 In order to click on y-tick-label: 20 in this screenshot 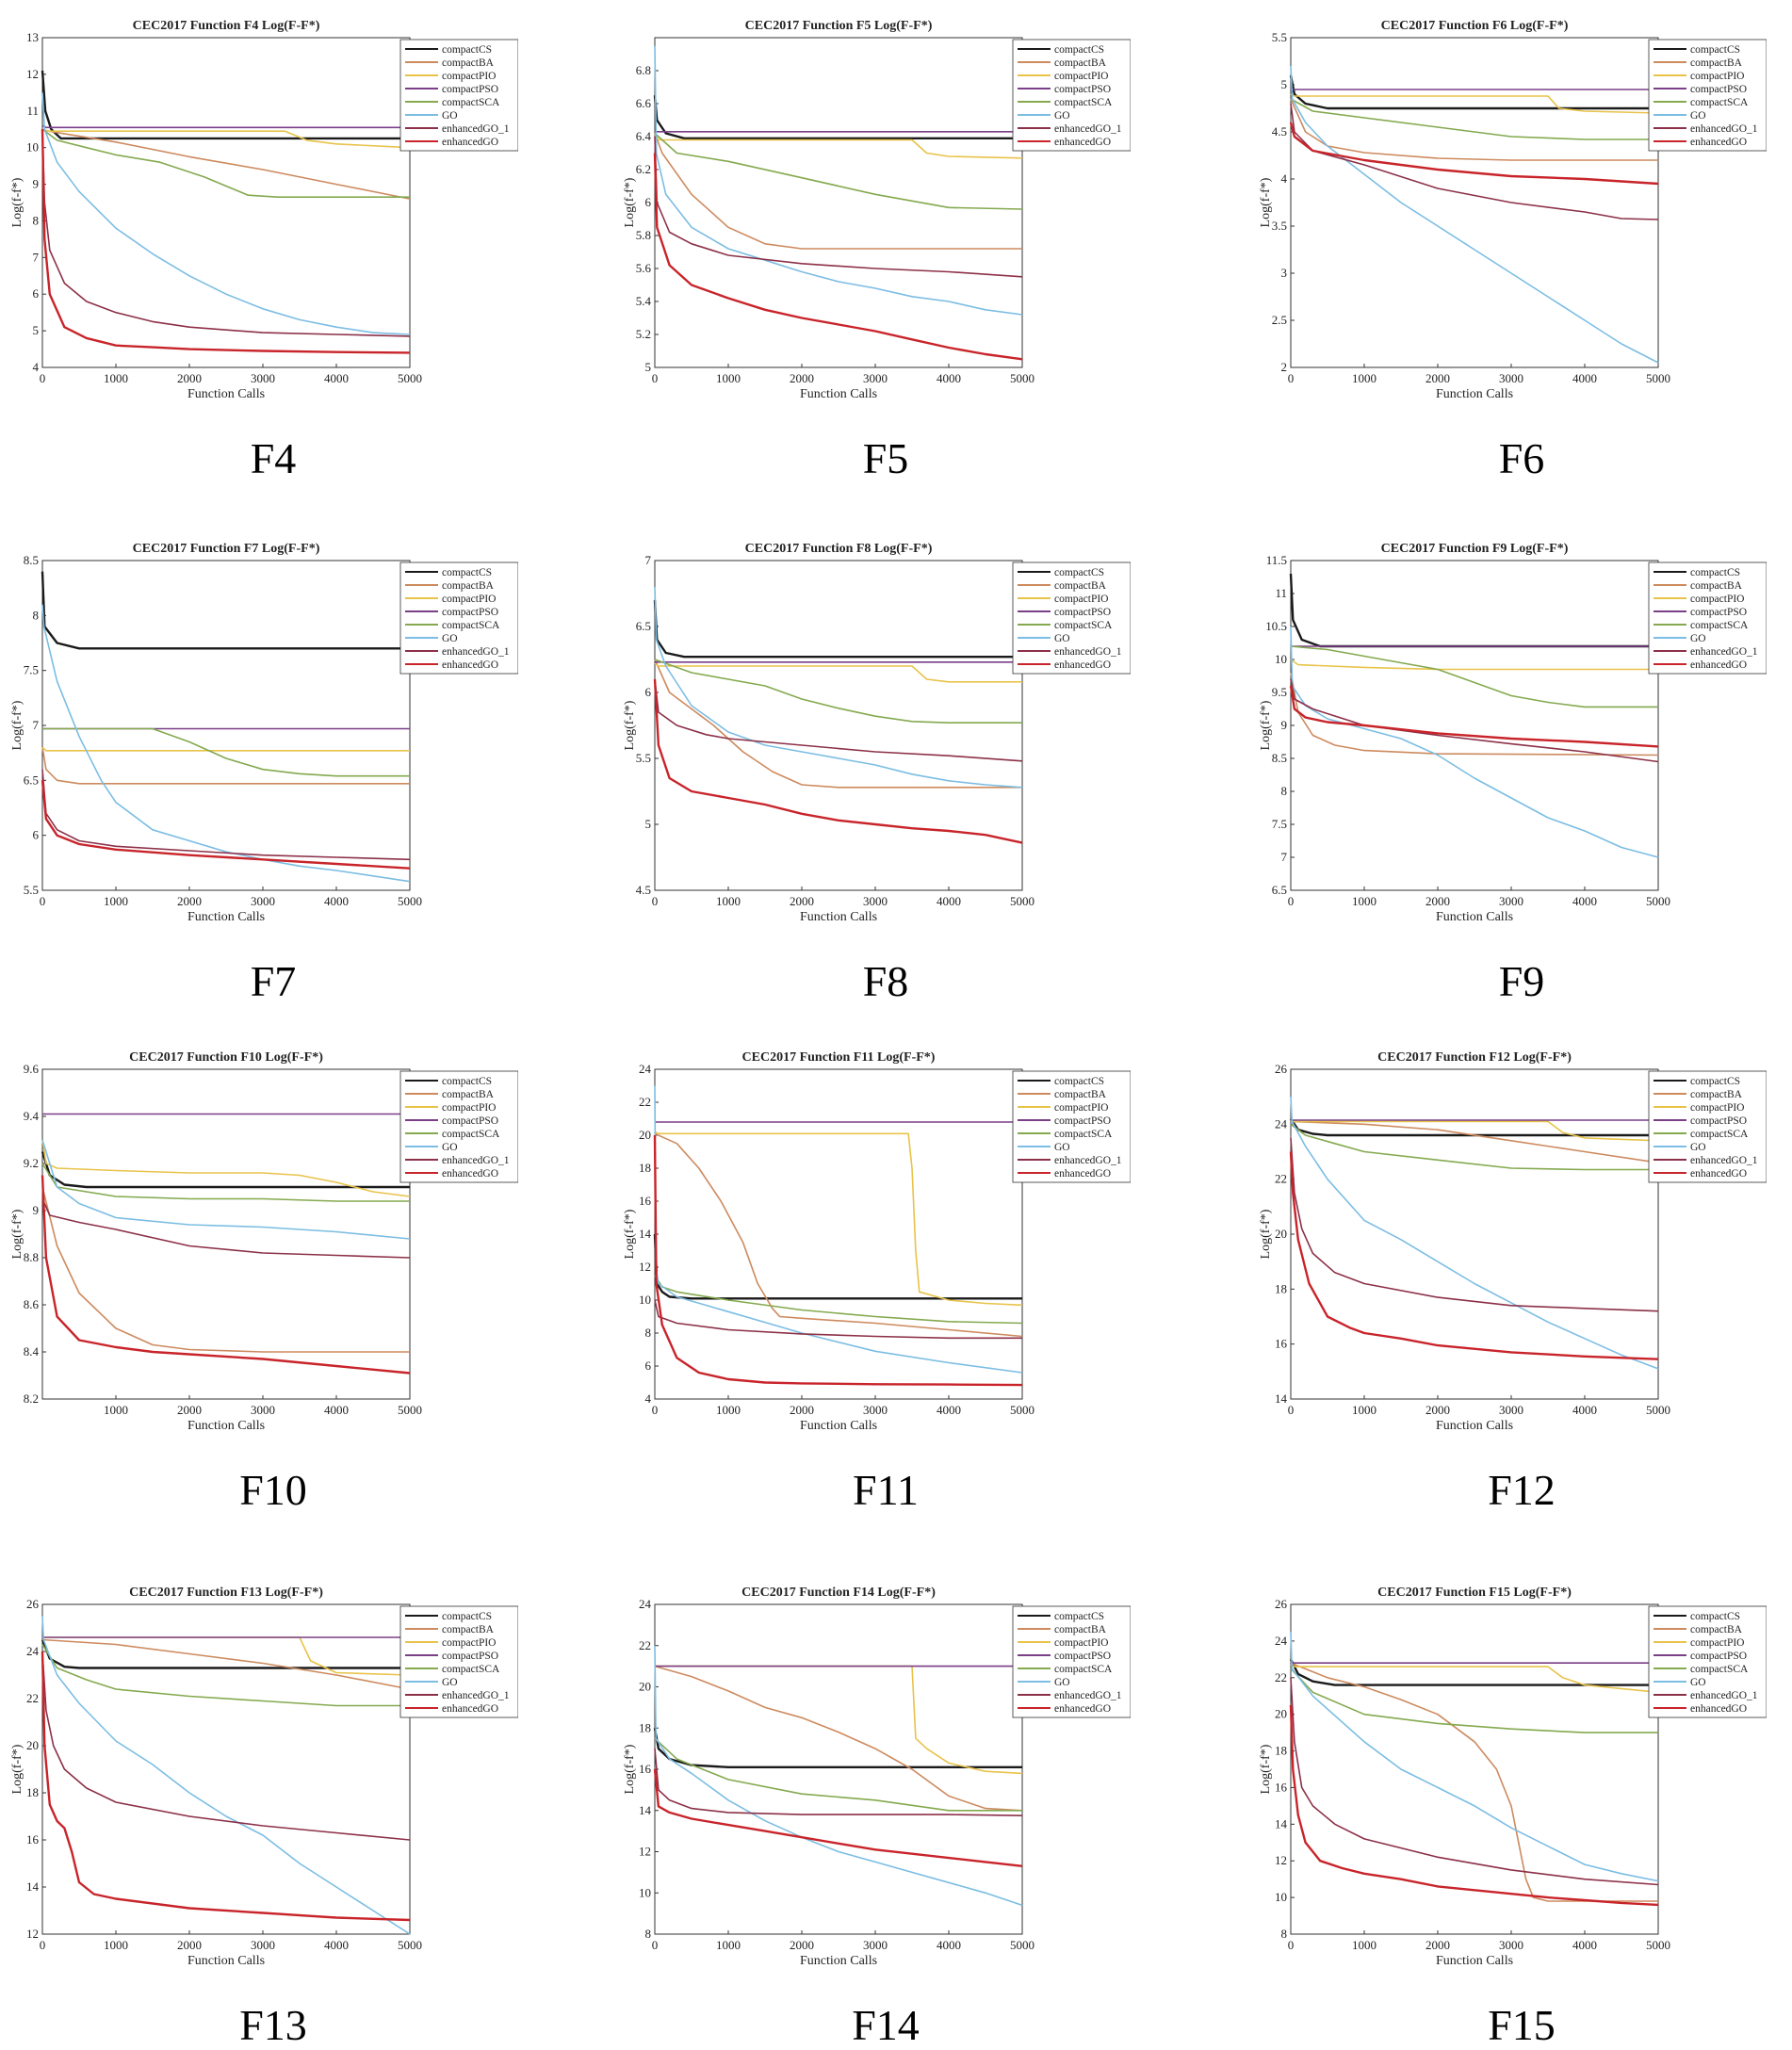, I will do `click(1281, 1234)`.